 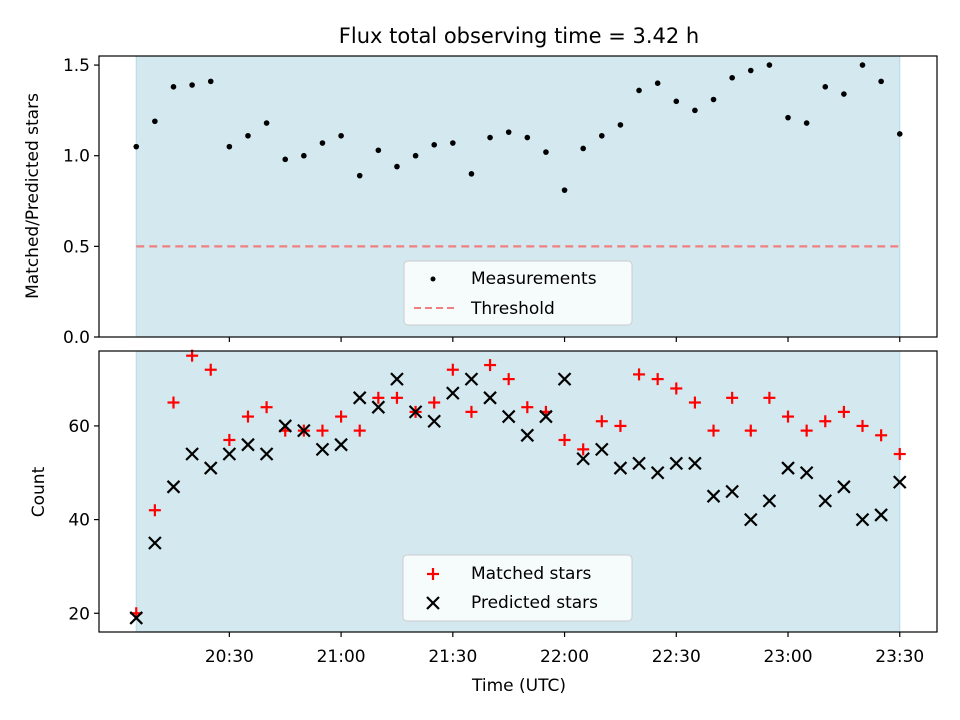 What do you see at coordinates (788, 657) in the screenshot?
I see `x-tick-label: 23:00` at bounding box center [788, 657].